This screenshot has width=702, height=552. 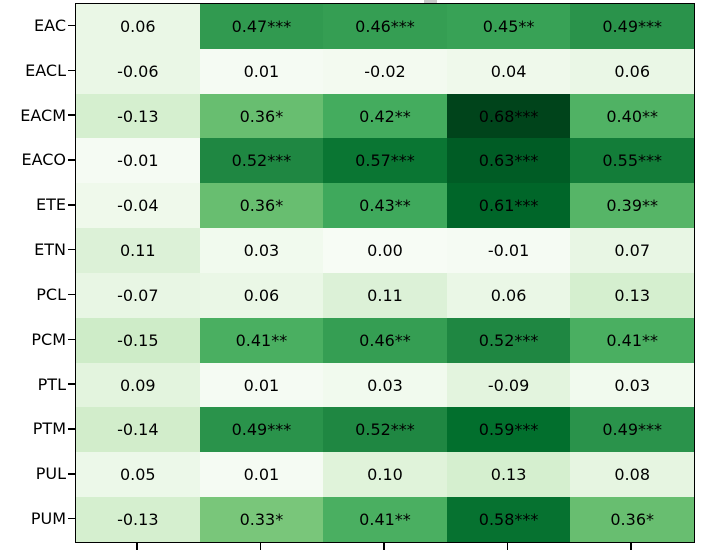 I want to click on heatmap-cell: 0.47***, so click(x=261, y=26).